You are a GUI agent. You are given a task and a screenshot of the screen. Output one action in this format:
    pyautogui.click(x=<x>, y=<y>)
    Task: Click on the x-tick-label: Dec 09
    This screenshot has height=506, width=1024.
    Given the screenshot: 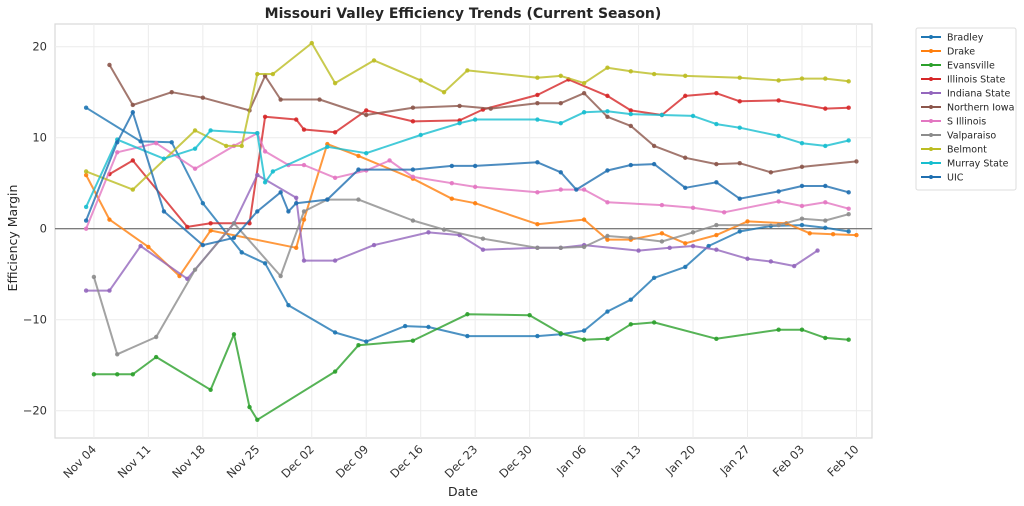 What is the action you would take?
    pyautogui.click(x=352, y=461)
    